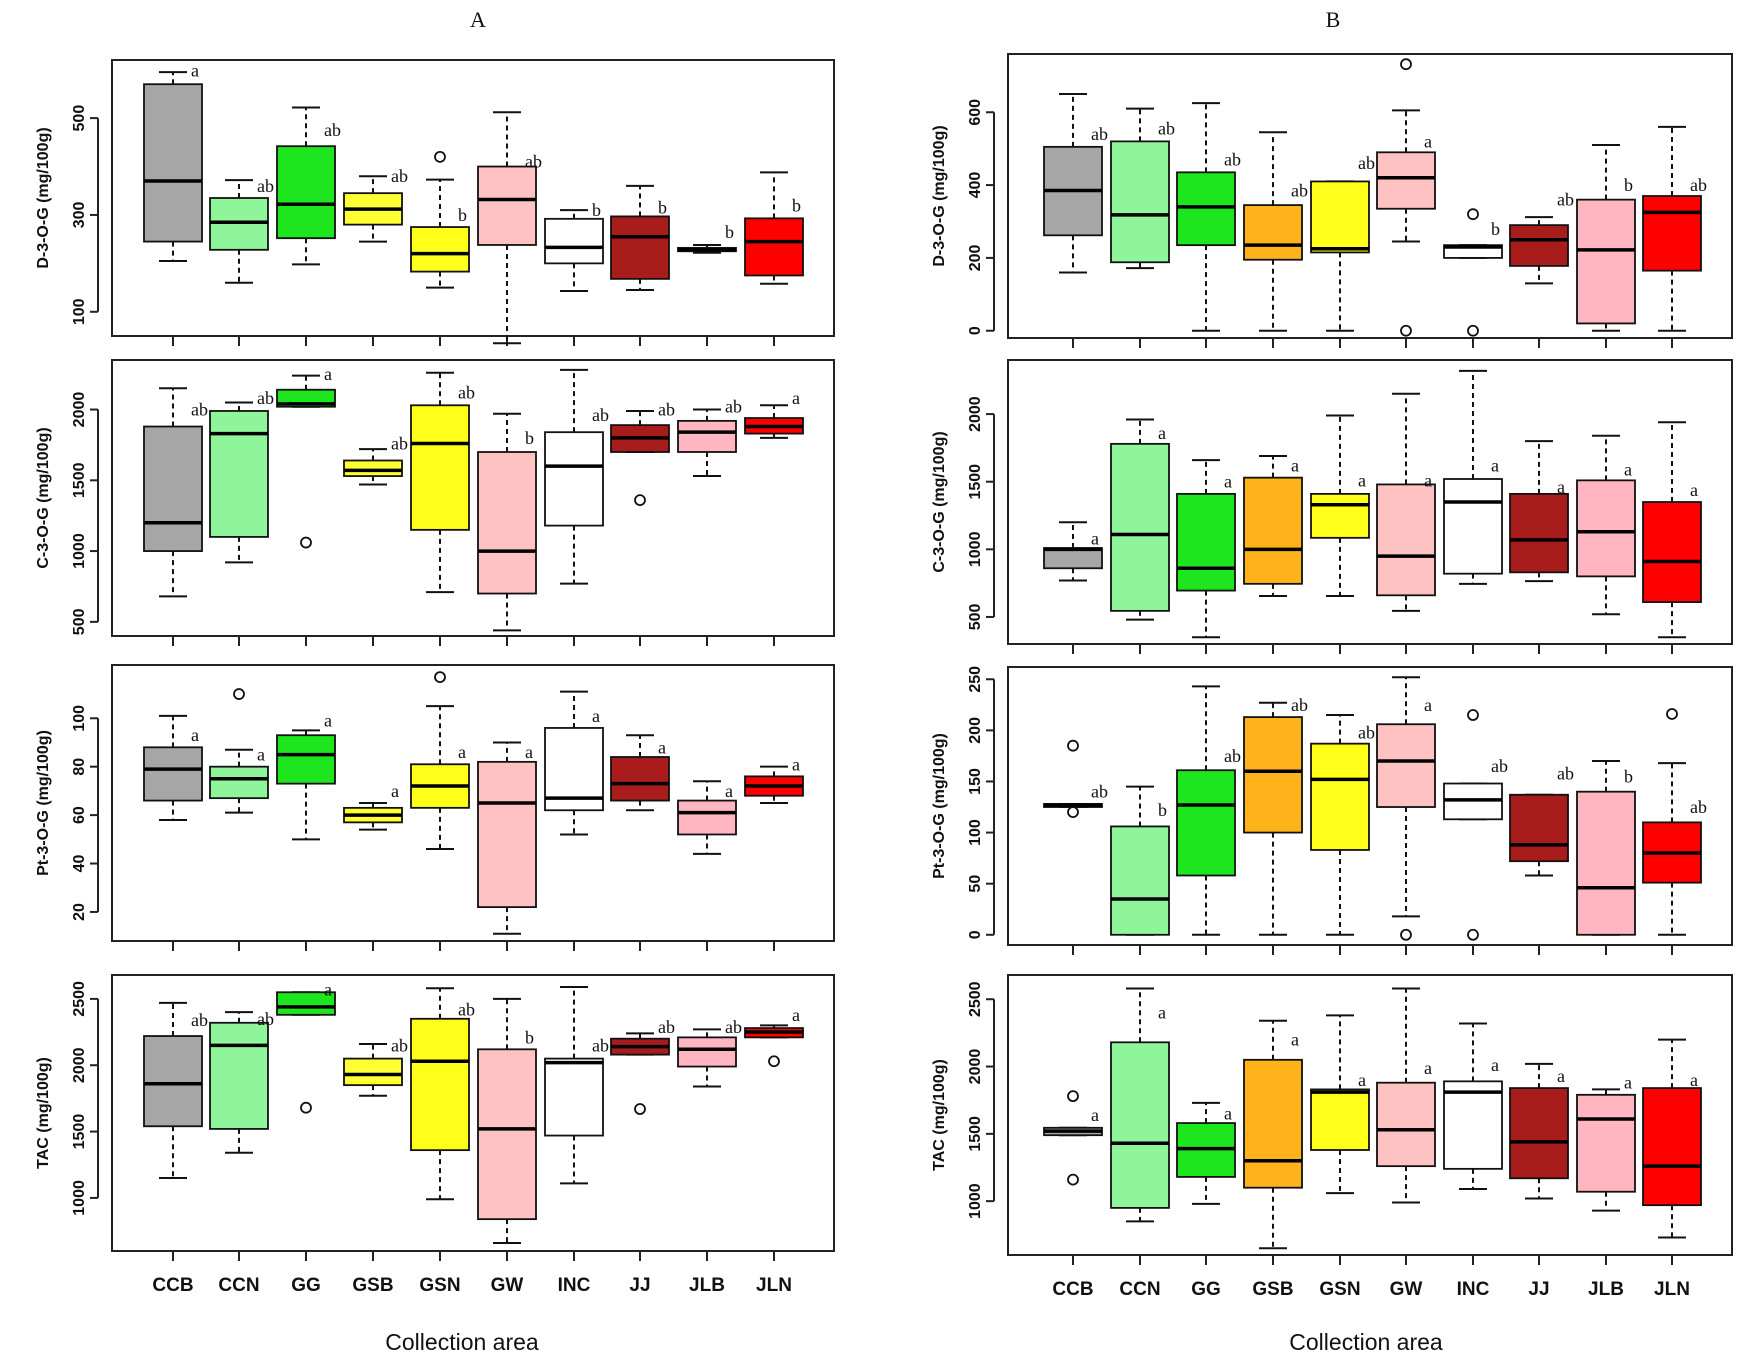  I want to click on box-ccn: ab, so click(1142, 188).